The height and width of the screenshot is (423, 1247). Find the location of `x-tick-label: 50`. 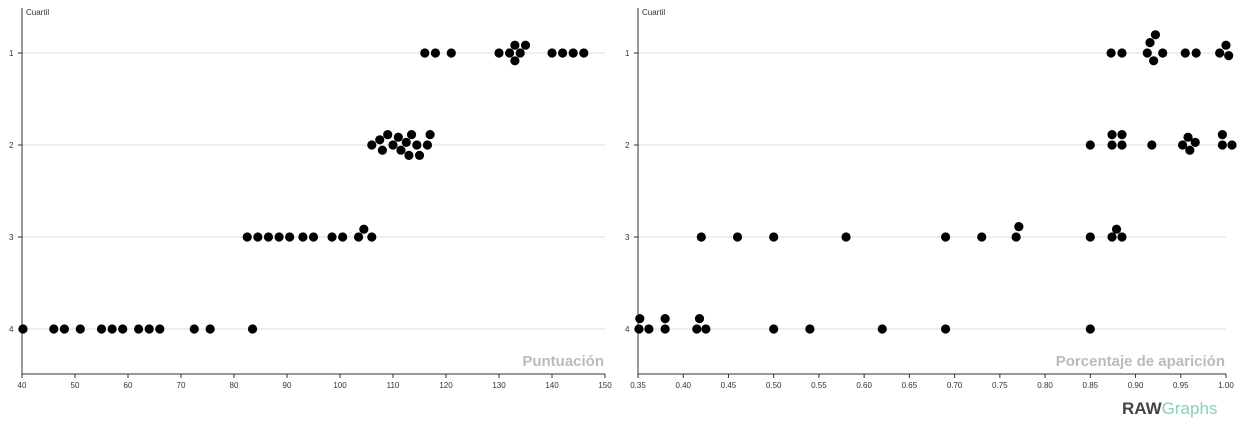

x-tick-label: 50 is located at coordinates (75, 385).